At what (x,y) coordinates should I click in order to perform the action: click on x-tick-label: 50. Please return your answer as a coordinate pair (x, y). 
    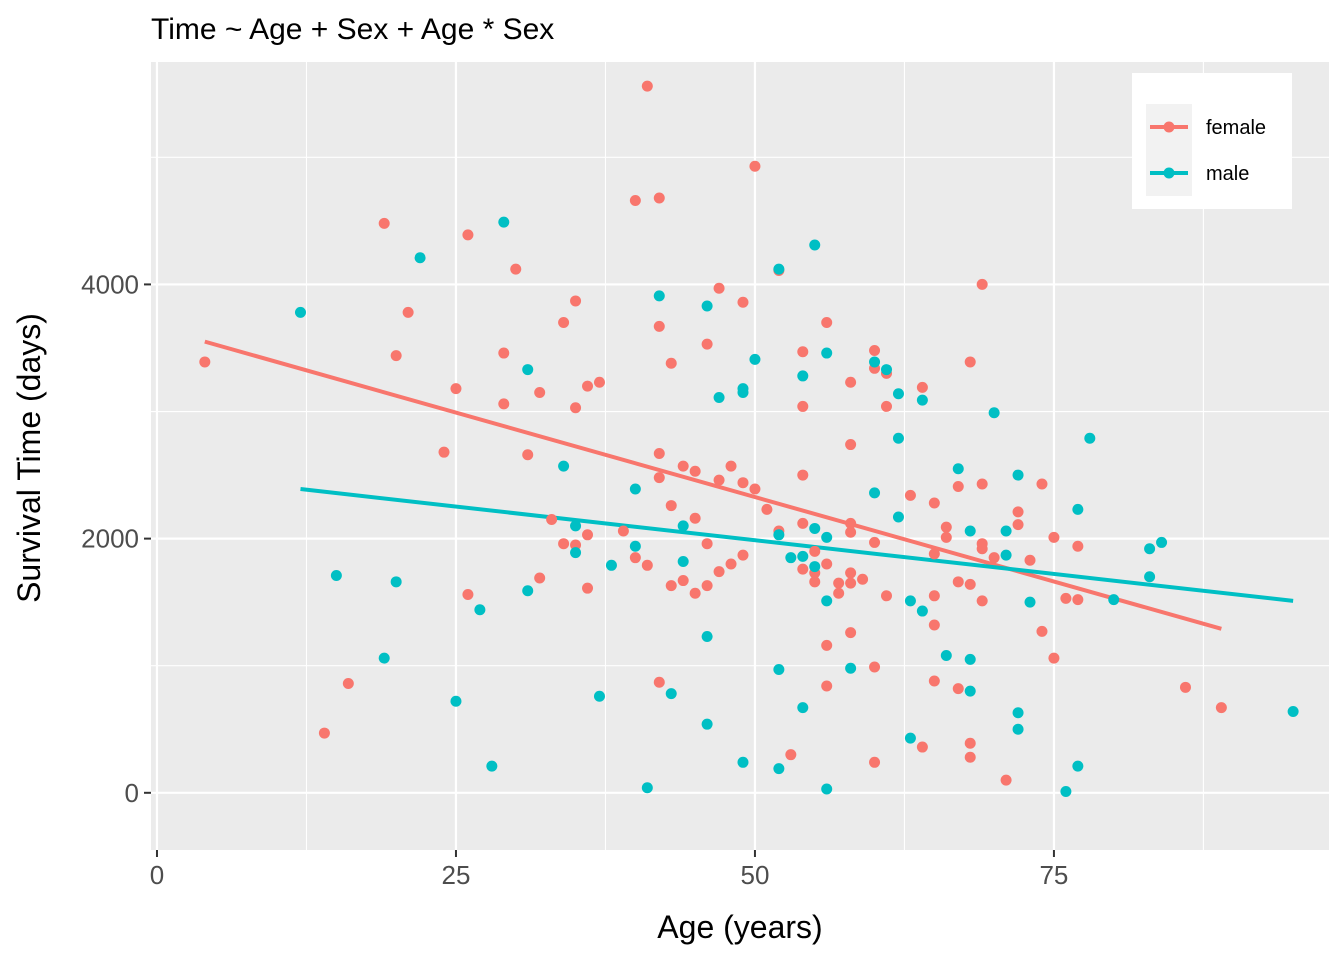
    Looking at the image, I should click on (754, 875).